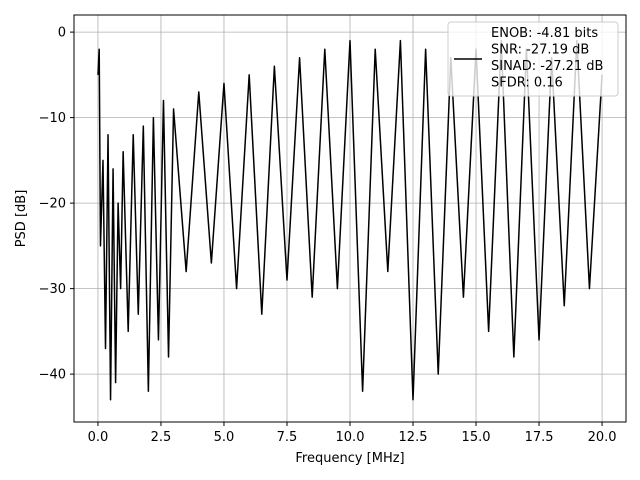 This screenshot has height=480, width=640. What do you see at coordinates (527, 83) in the screenshot?
I see `legend-entry-line: SFDR: 0.16` at bounding box center [527, 83].